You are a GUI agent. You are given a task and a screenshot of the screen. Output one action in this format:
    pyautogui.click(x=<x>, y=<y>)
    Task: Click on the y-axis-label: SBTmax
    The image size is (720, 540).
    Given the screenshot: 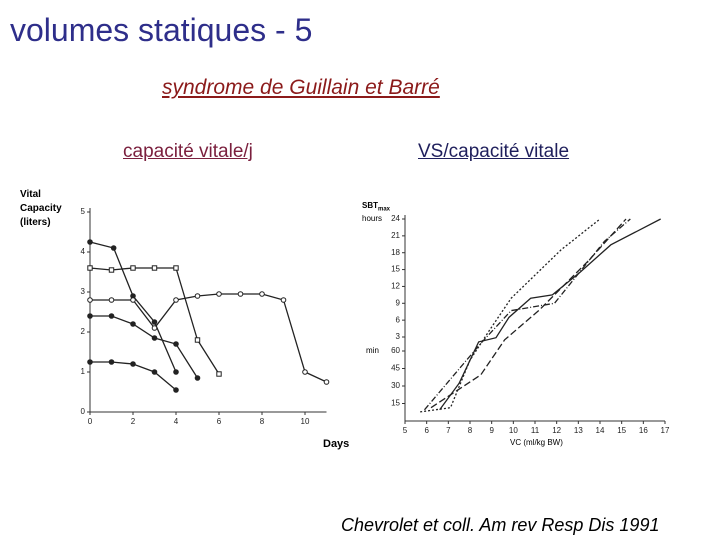 What is the action you would take?
    pyautogui.click(x=376, y=207)
    